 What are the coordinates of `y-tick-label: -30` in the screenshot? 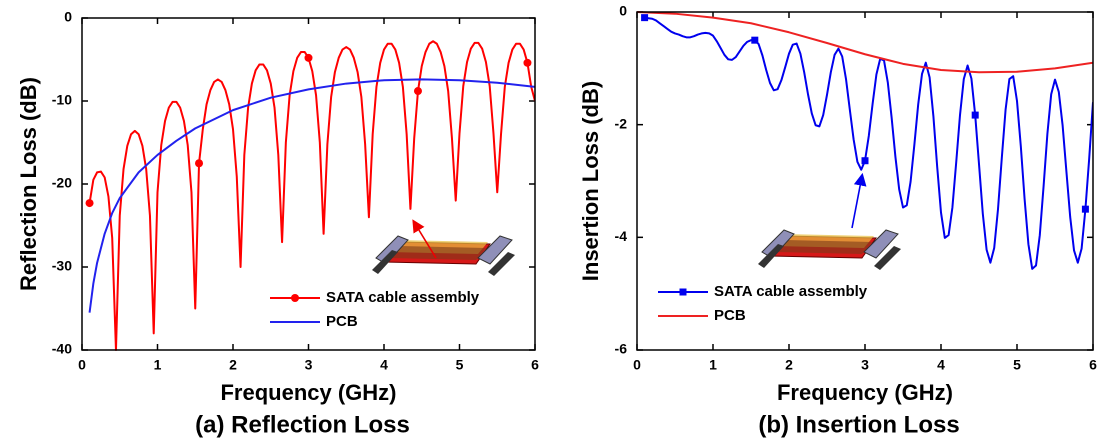 It's located at (62, 266).